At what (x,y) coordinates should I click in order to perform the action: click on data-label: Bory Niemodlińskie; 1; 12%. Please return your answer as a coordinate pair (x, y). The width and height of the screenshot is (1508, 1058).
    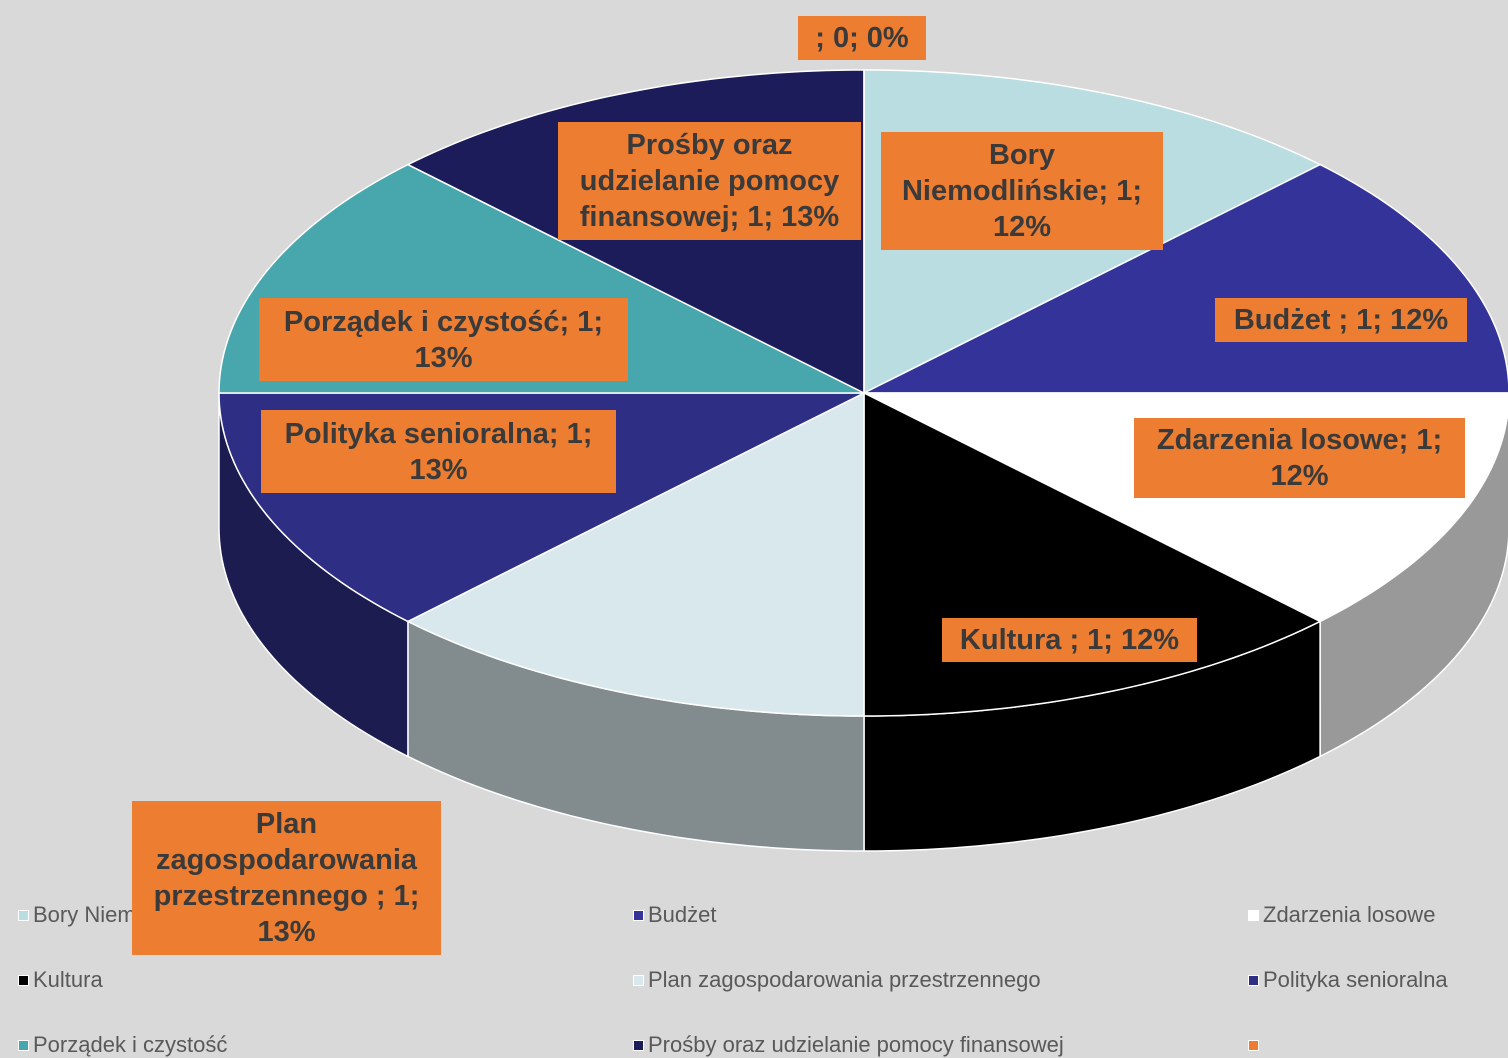
    Looking at the image, I should click on (1022, 191).